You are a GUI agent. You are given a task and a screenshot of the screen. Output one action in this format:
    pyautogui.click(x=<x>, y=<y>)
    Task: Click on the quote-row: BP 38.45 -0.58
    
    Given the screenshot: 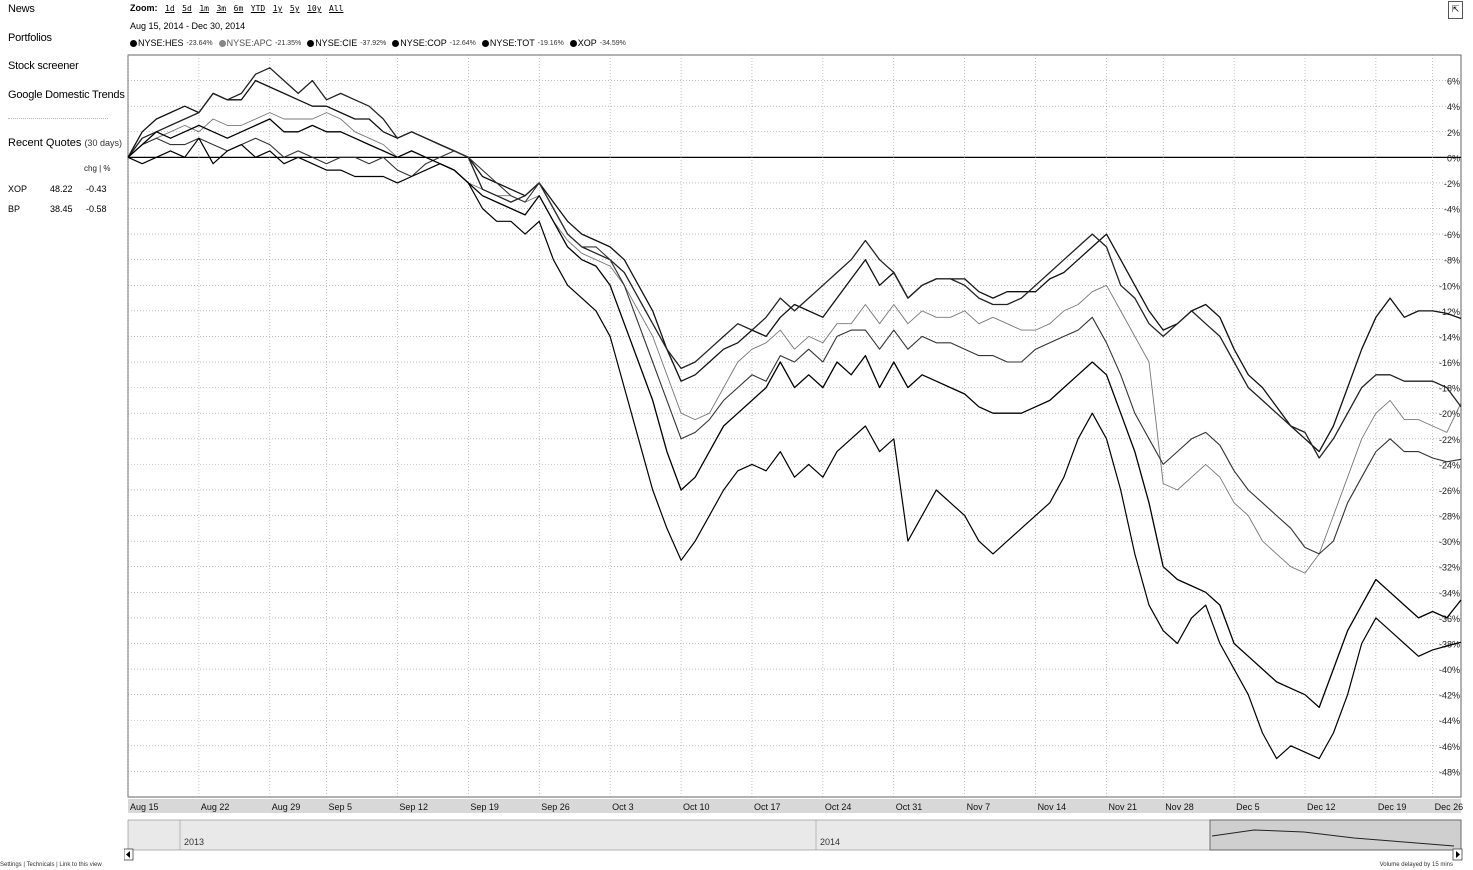 What is the action you would take?
    pyautogui.click(x=63, y=211)
    